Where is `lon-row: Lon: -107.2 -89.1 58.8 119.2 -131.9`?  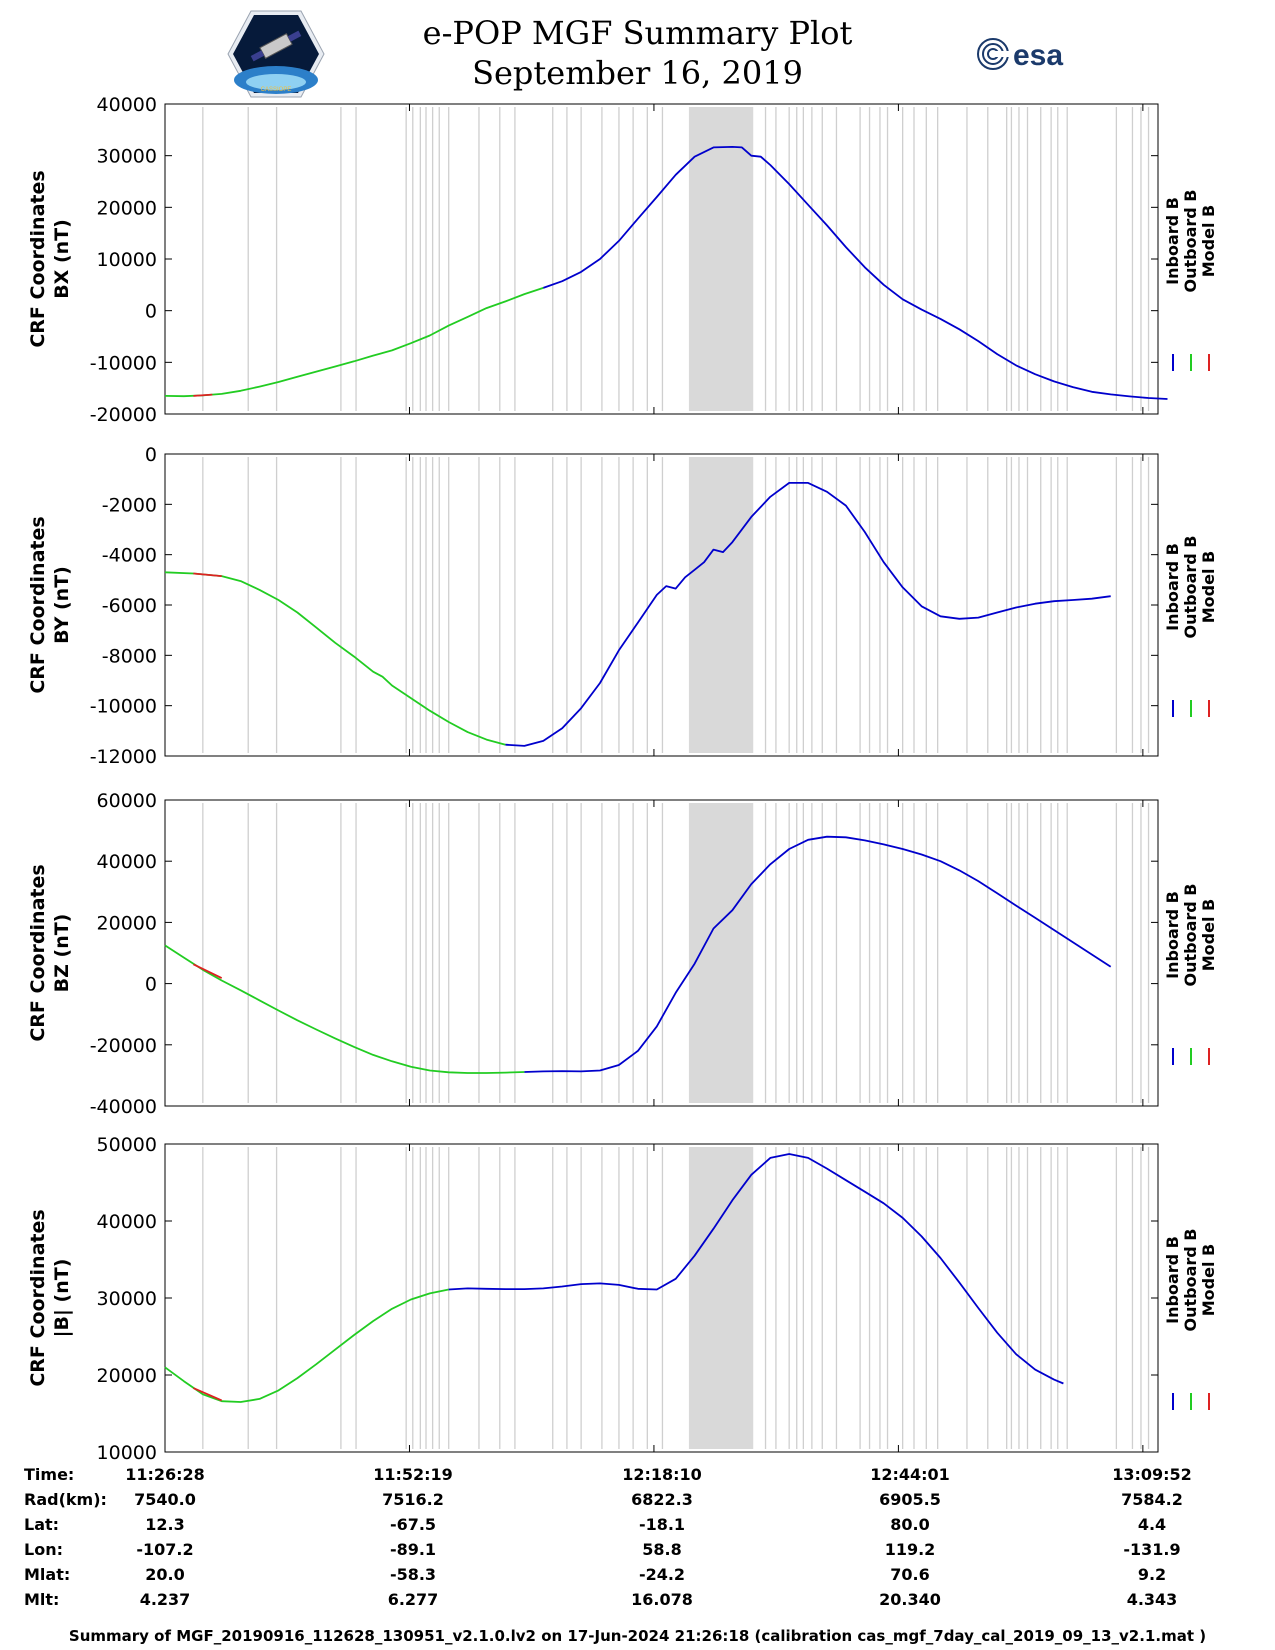 lon-row: Lon: -107.2 -89.1 58.8 119.2 -131.9 is located at coordinates (637, 1552).